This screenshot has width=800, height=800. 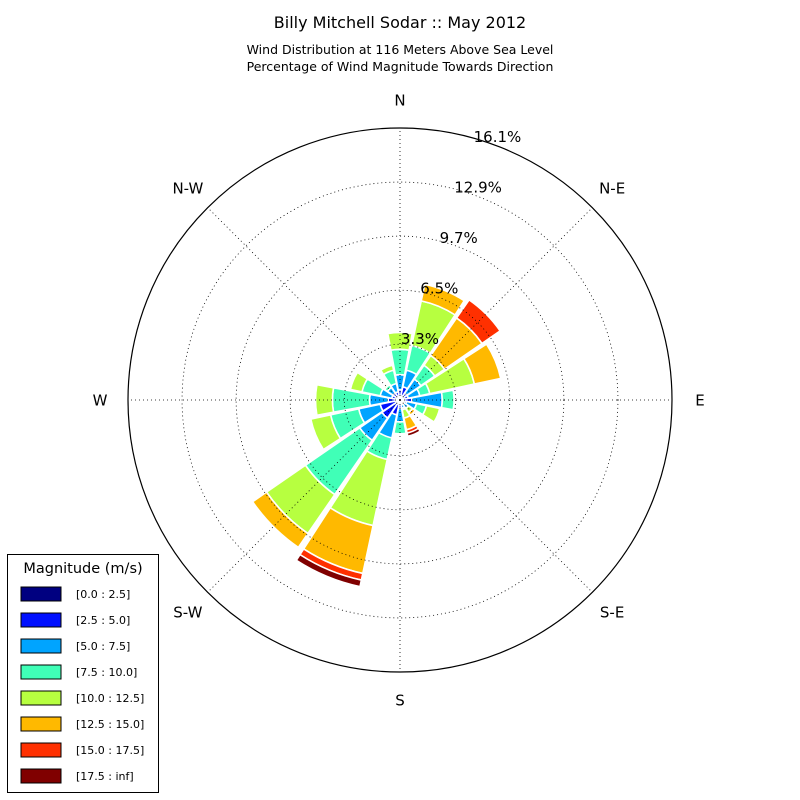 What do you see at coordinates (100, 401) in the screenshot?
I see `direction-label-6: W` at bounding box center [100, 401].